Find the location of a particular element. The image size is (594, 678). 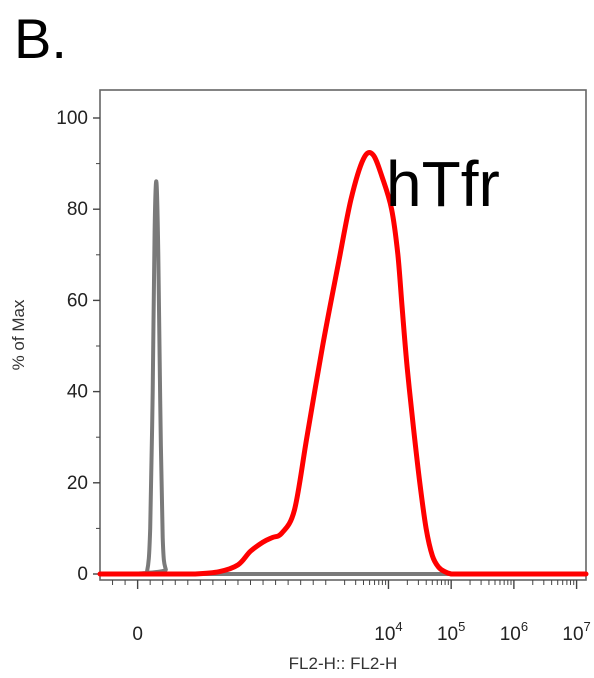

x-tick-label: 0 is located at coordinates (137, 634).